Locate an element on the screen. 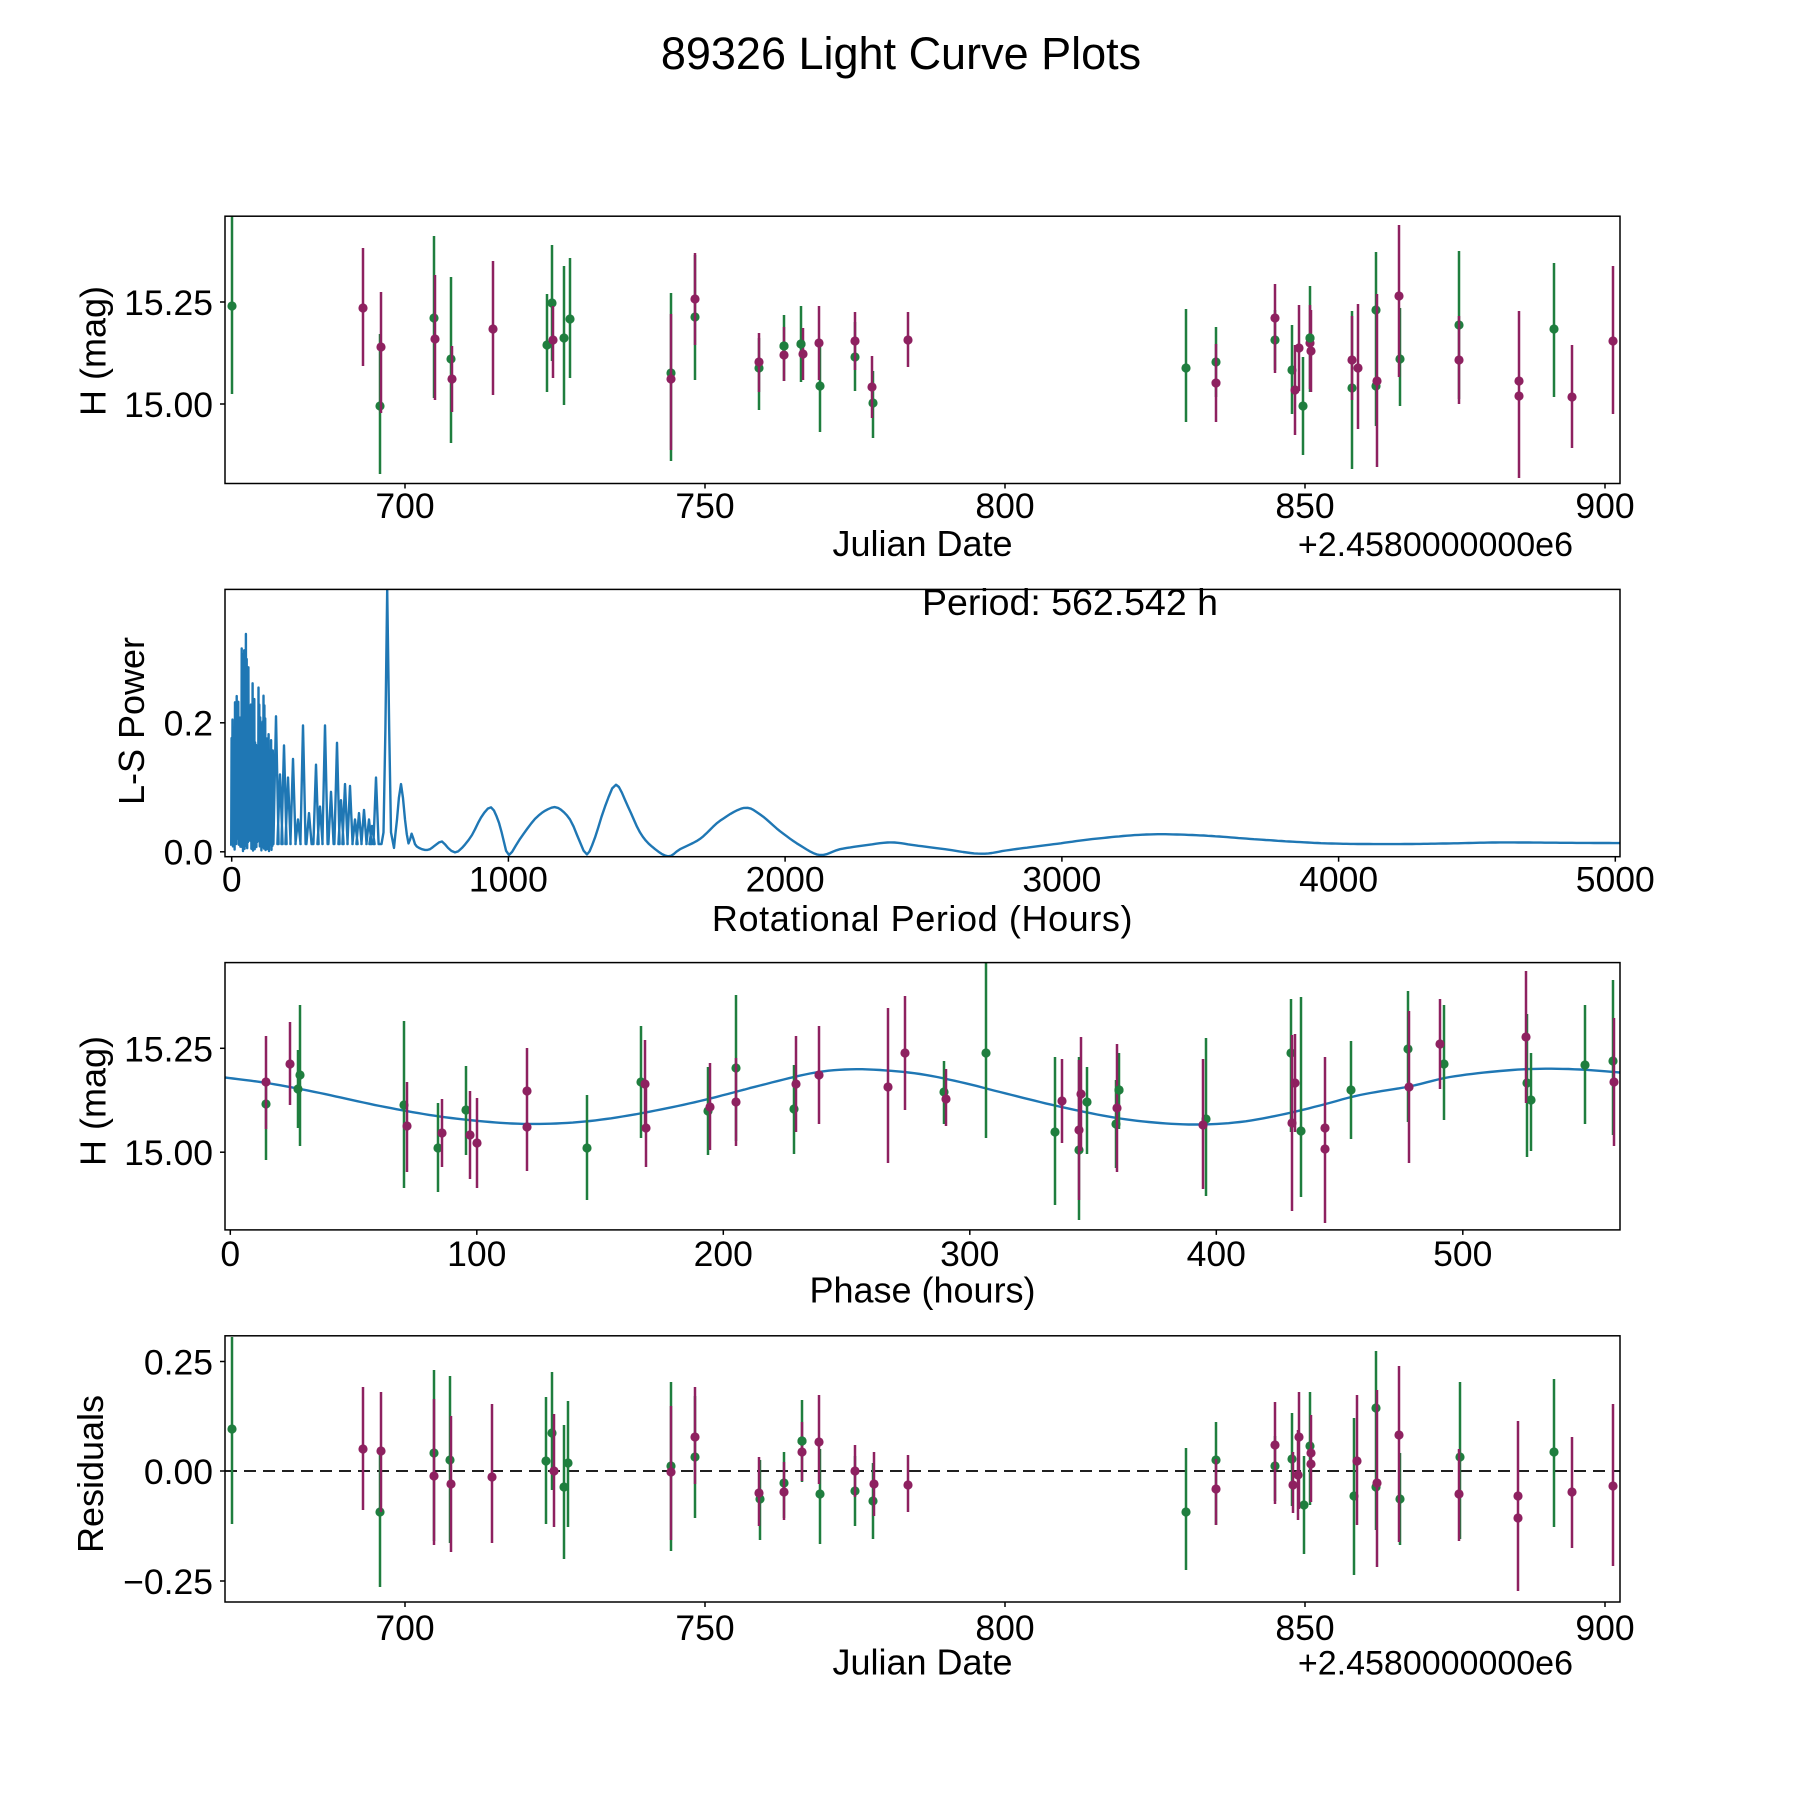  svg-text: 3000 is located at coordinates (1061, 880).